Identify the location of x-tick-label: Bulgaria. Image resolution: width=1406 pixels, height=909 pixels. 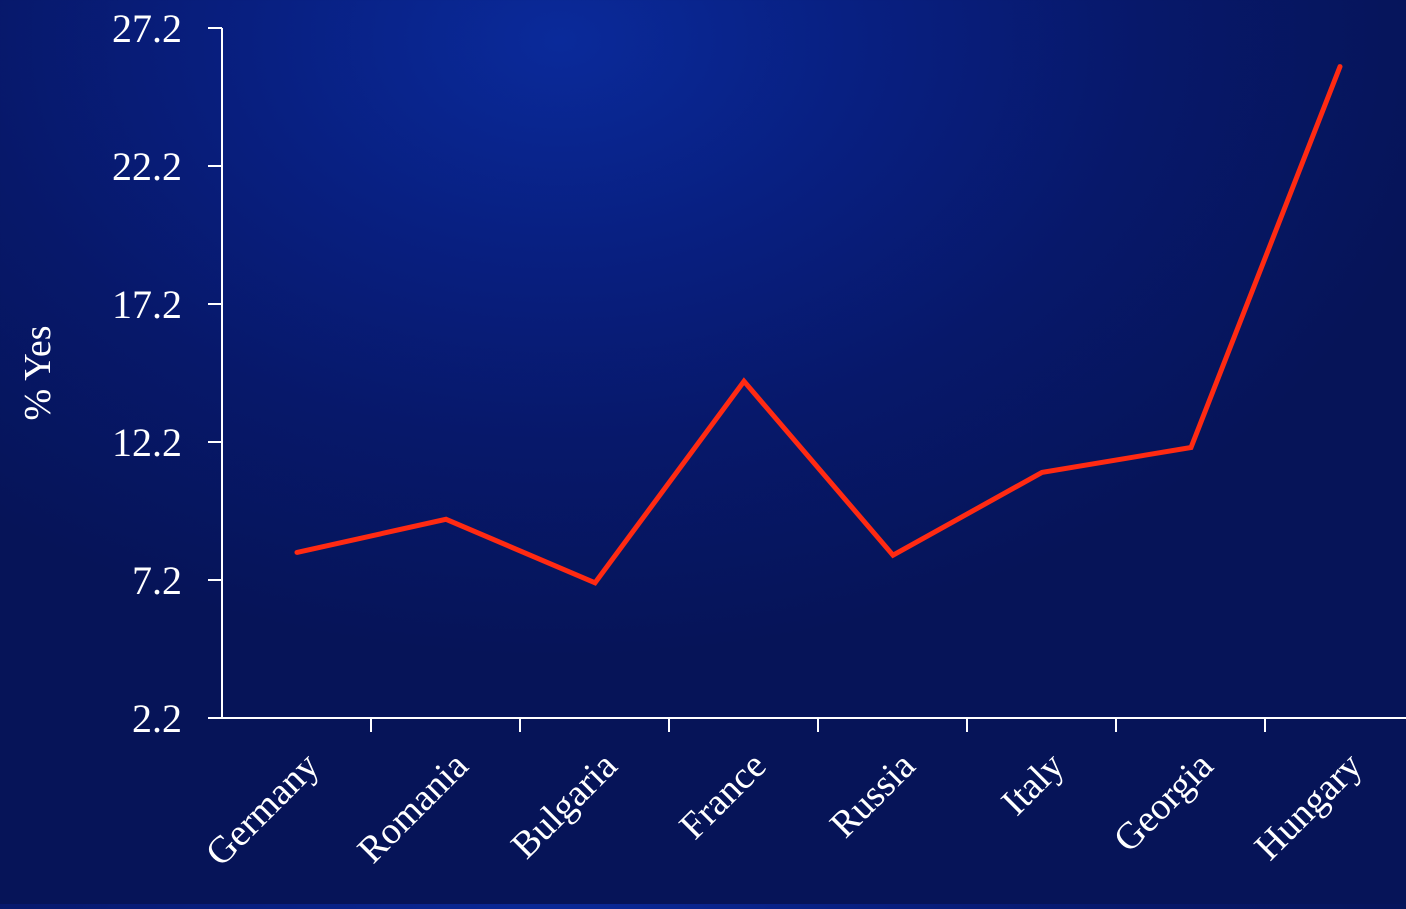
(564, 806).